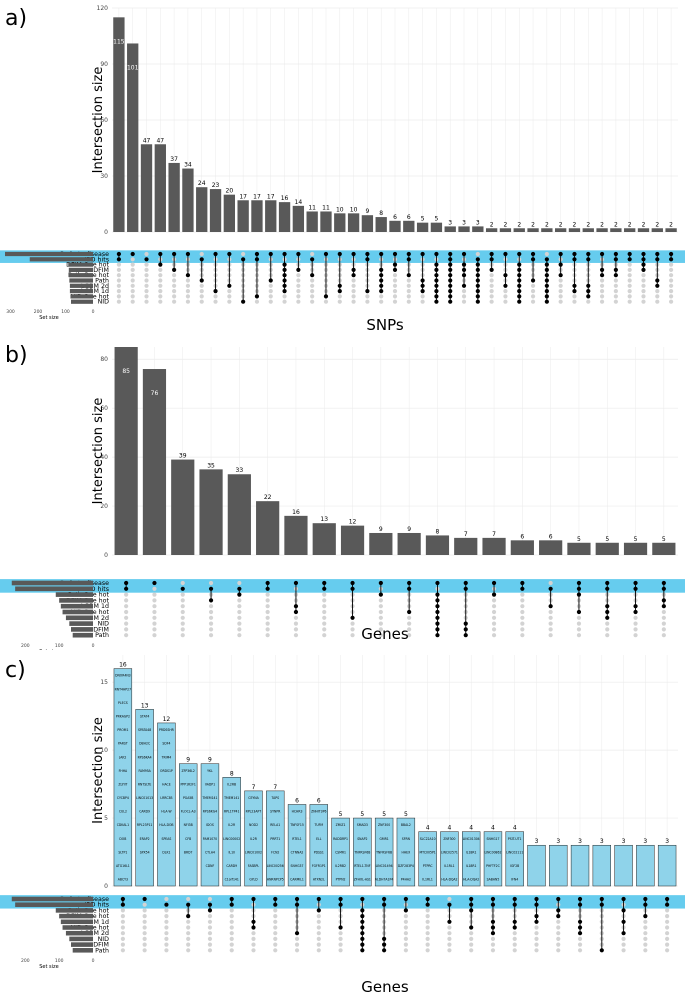 Image resolution: width=685 pixels, height=1003 pixels. Describe the element at coordinates (671, 224) in the screenshot. I see `bar-value-label: 2` at that location.